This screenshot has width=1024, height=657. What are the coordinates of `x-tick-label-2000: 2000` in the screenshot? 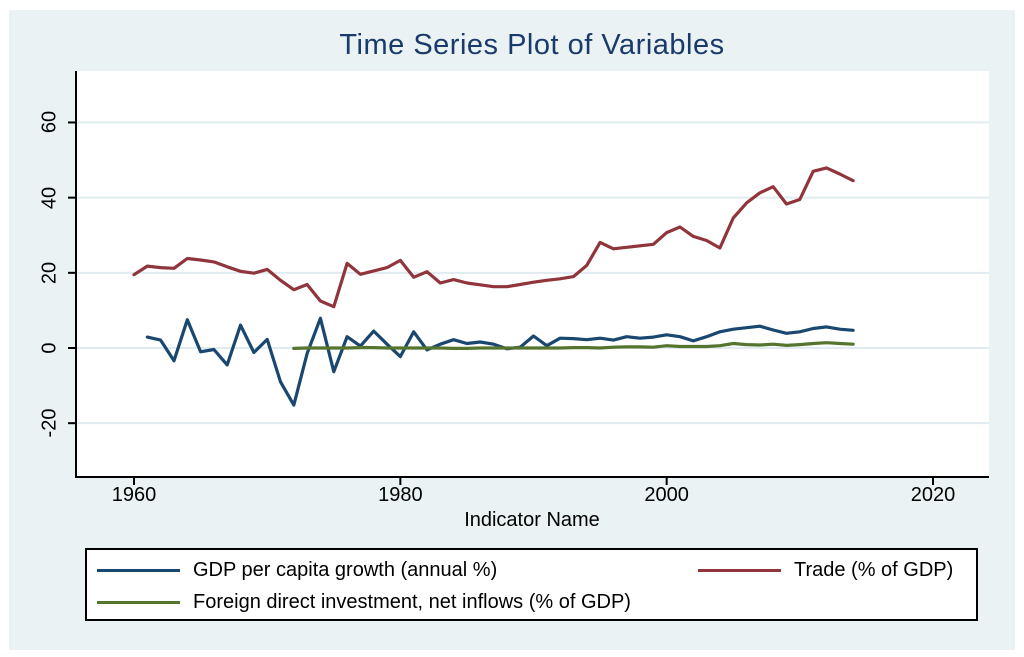 It's located at (666, 495).